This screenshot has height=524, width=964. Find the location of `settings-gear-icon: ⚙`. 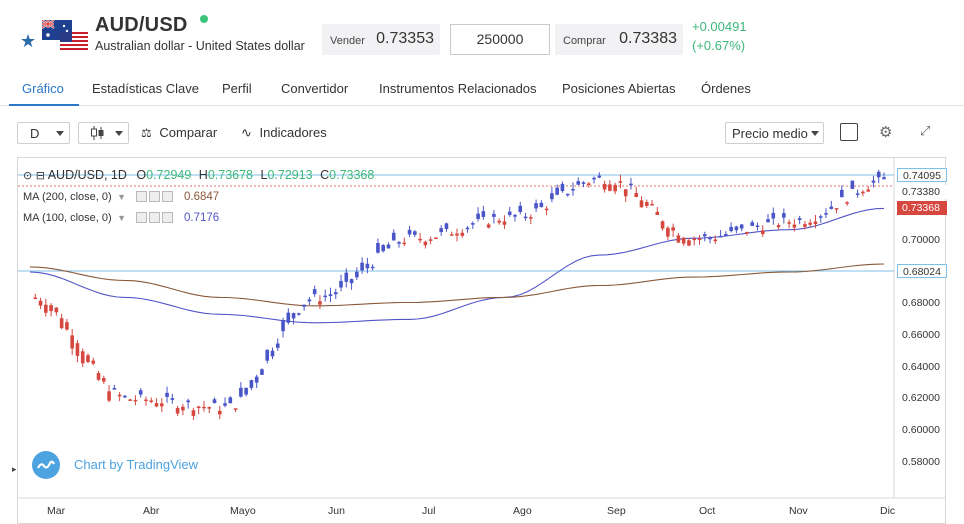

settings-gear-icon: ⚙ is located at coordinates (886, 132).